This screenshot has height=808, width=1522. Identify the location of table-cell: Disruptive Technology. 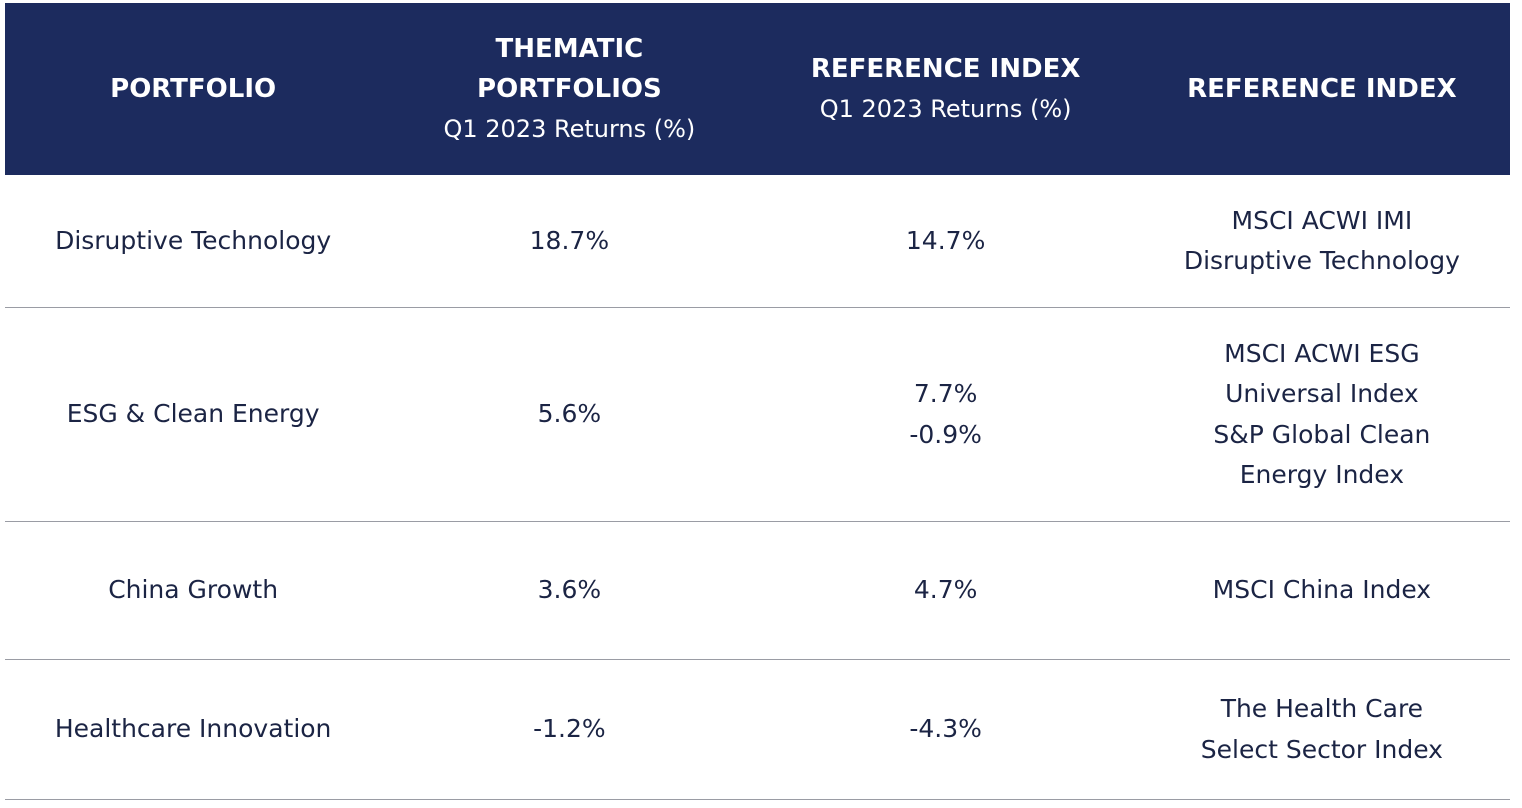
(193, 241).